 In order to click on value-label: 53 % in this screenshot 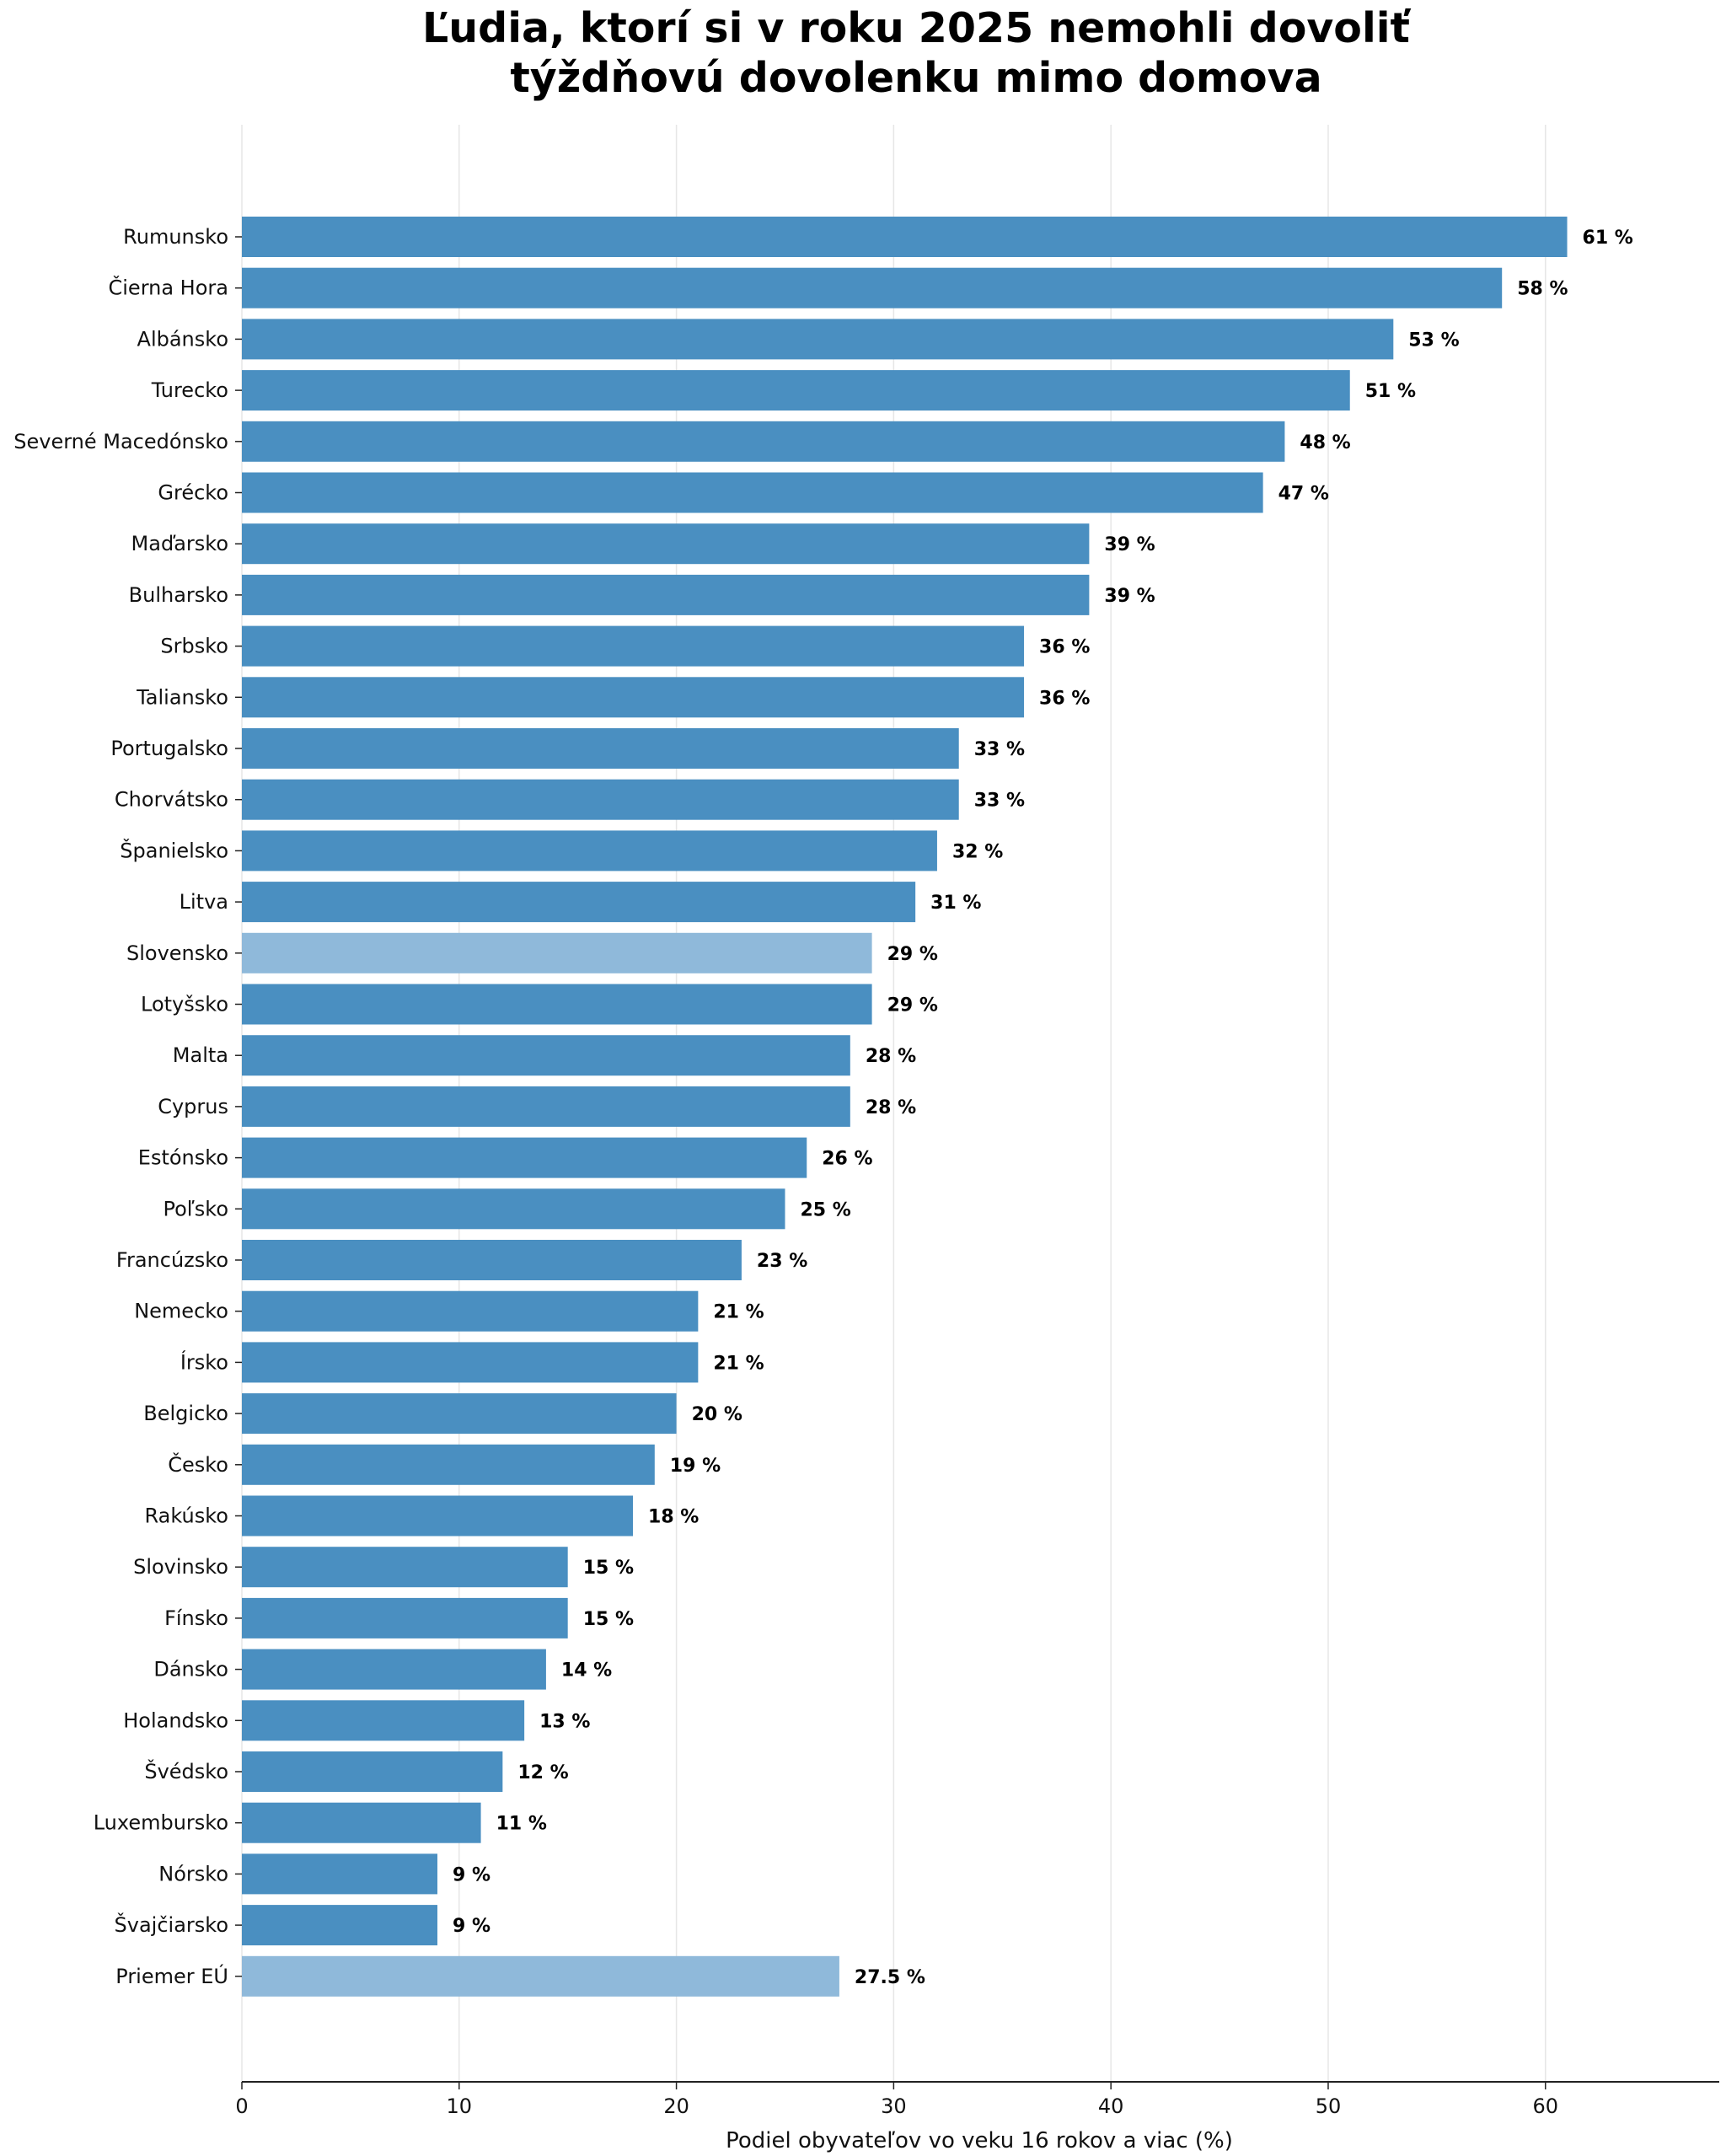, I will do `click(1433, 340)`.